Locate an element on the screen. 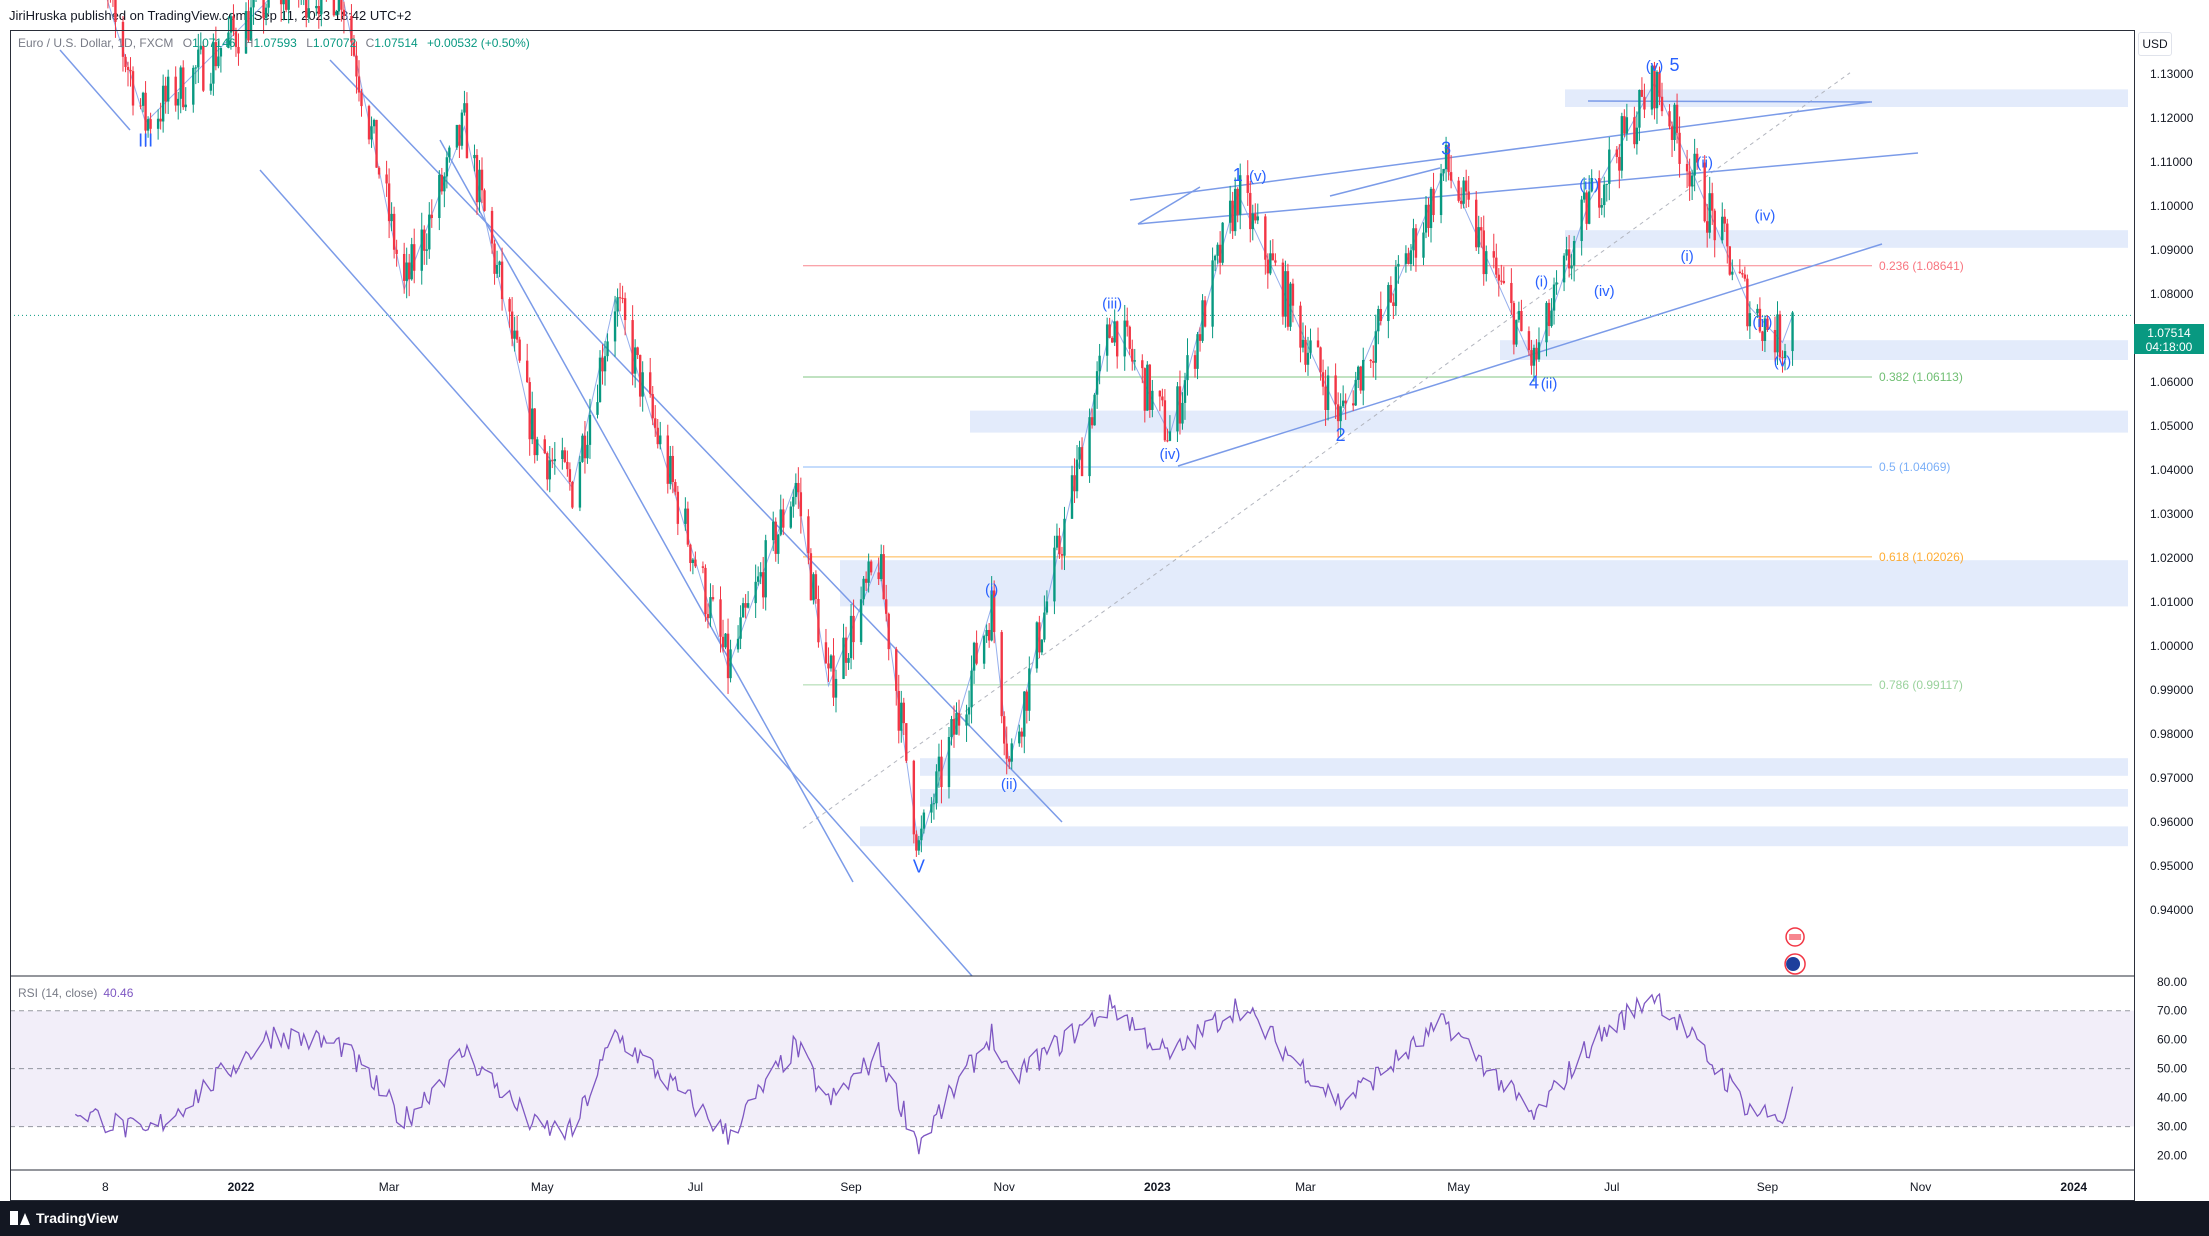 Image resolution: width=2209 pixels, height=1236 pixels. wave-label: (ii) is located at coordinates (1009, 784).